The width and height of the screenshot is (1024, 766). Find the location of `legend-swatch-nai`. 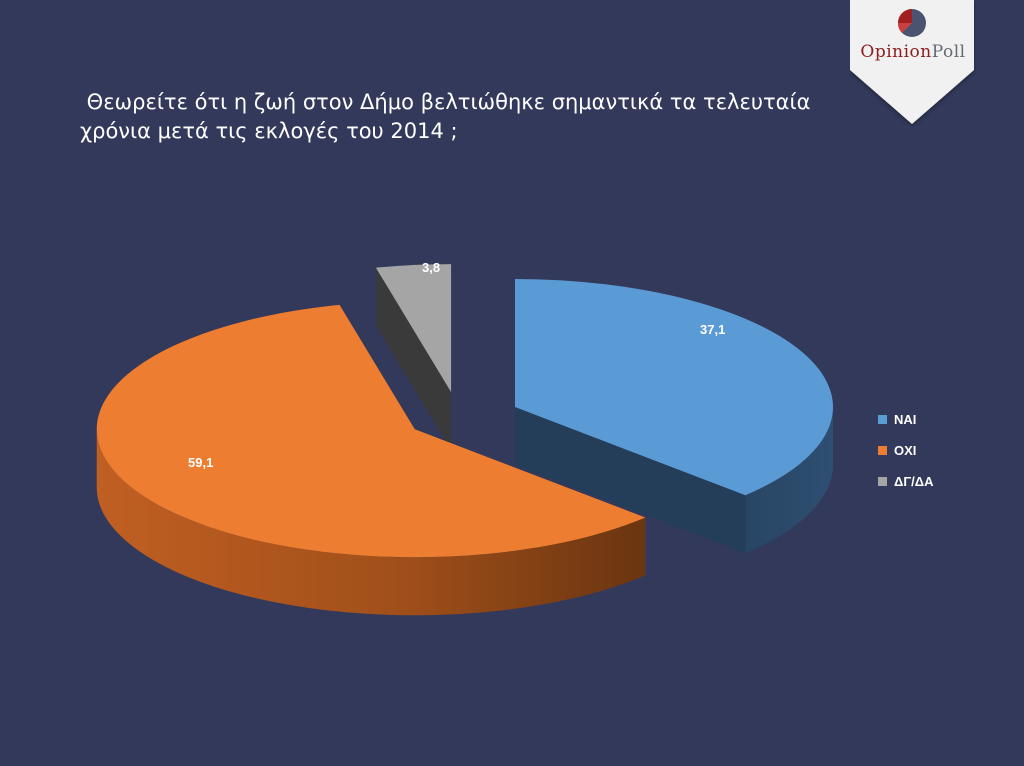

legend-swatch-nai is located at coordinates (882, 419).